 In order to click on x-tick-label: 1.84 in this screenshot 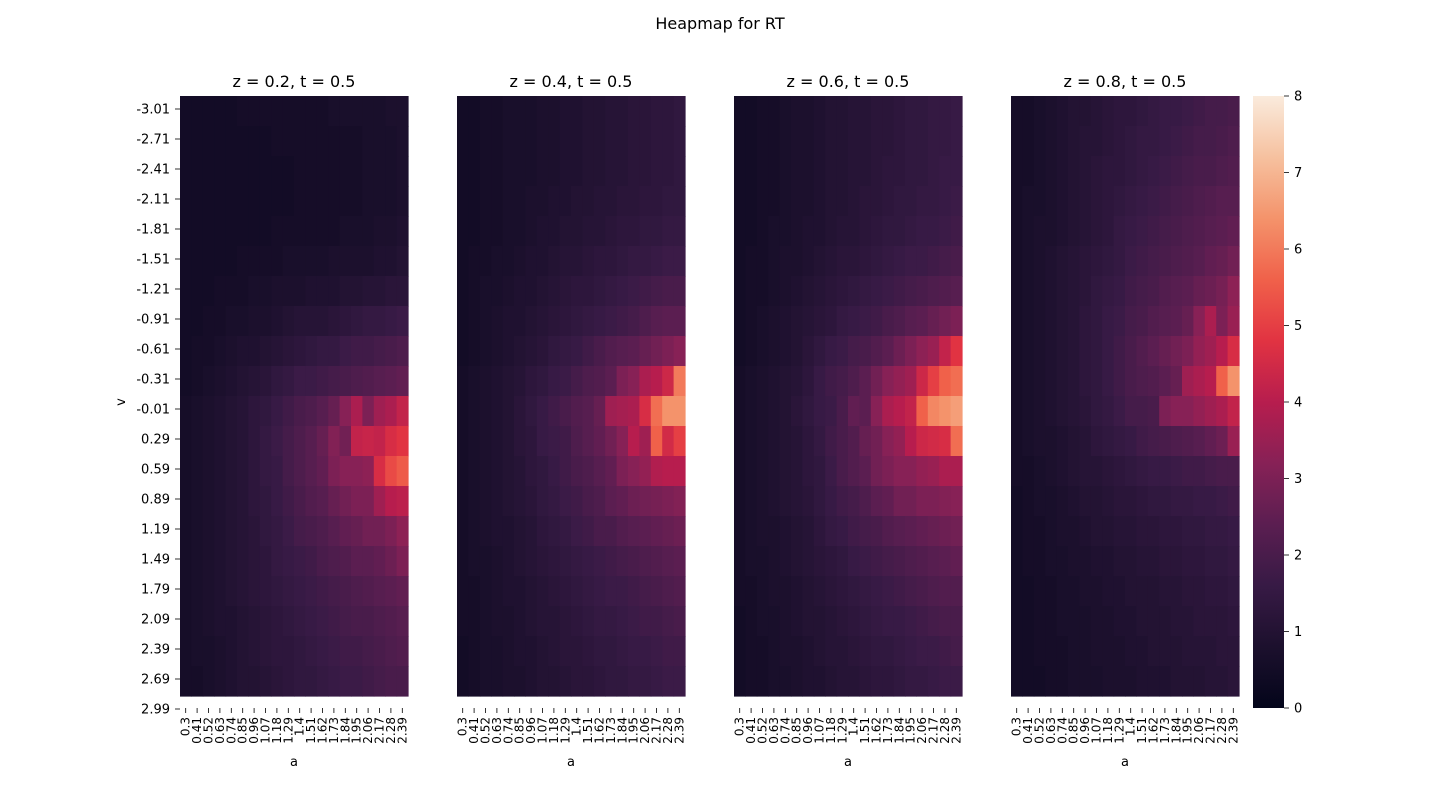, I will do `click(622, 730)`.